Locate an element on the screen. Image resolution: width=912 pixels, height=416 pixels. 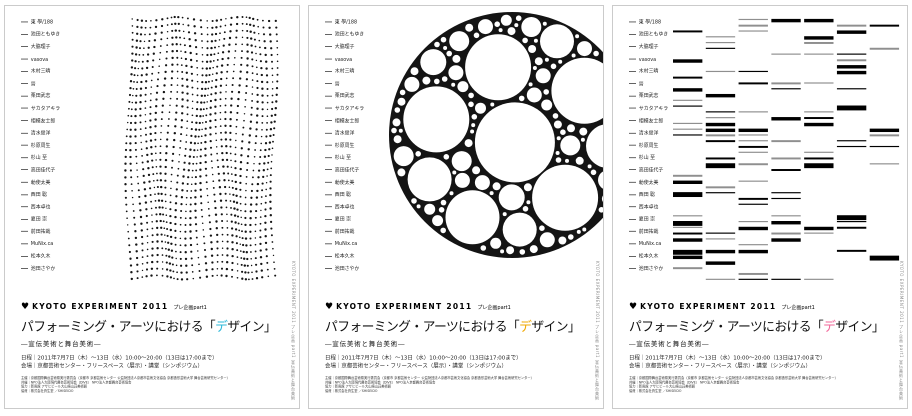
list-item: 松本久木 is located at coordinates (644, 256).